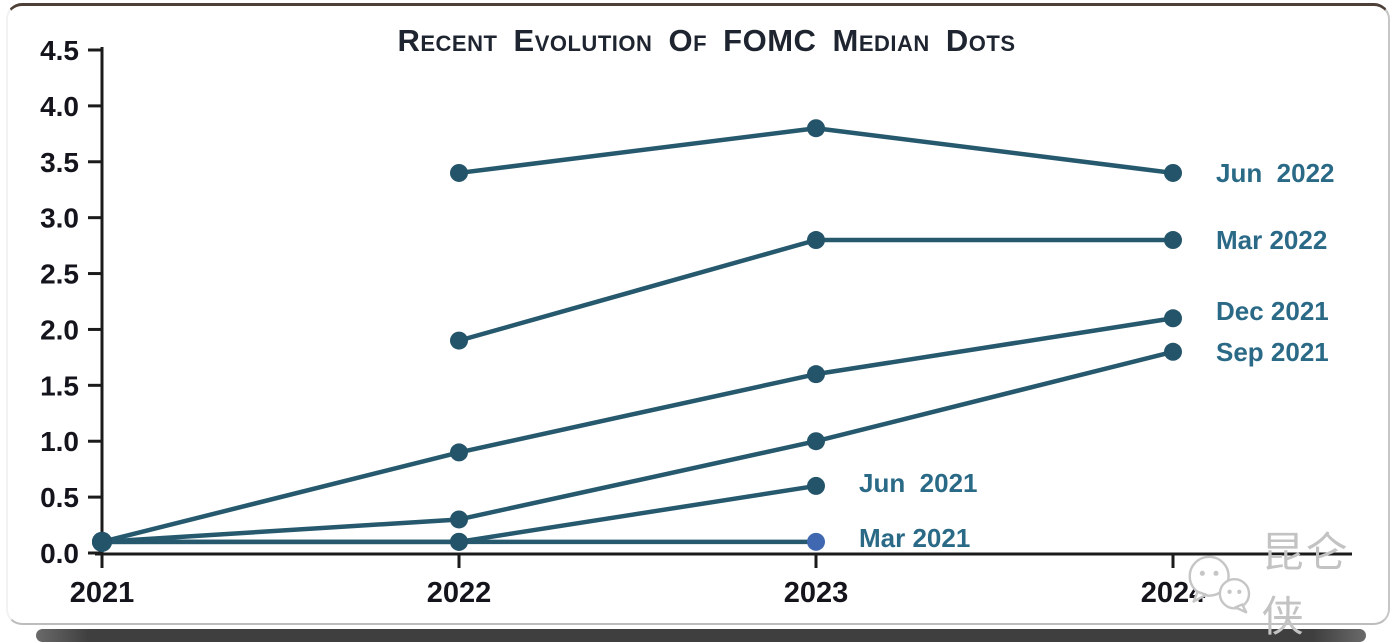 The width and height of the screenshot is (1398, 643). What do you see at coordinates (59, 218) in the screenshot?
I see `y-axis-tick-label: 3.0` at bounding box center [59, 218].